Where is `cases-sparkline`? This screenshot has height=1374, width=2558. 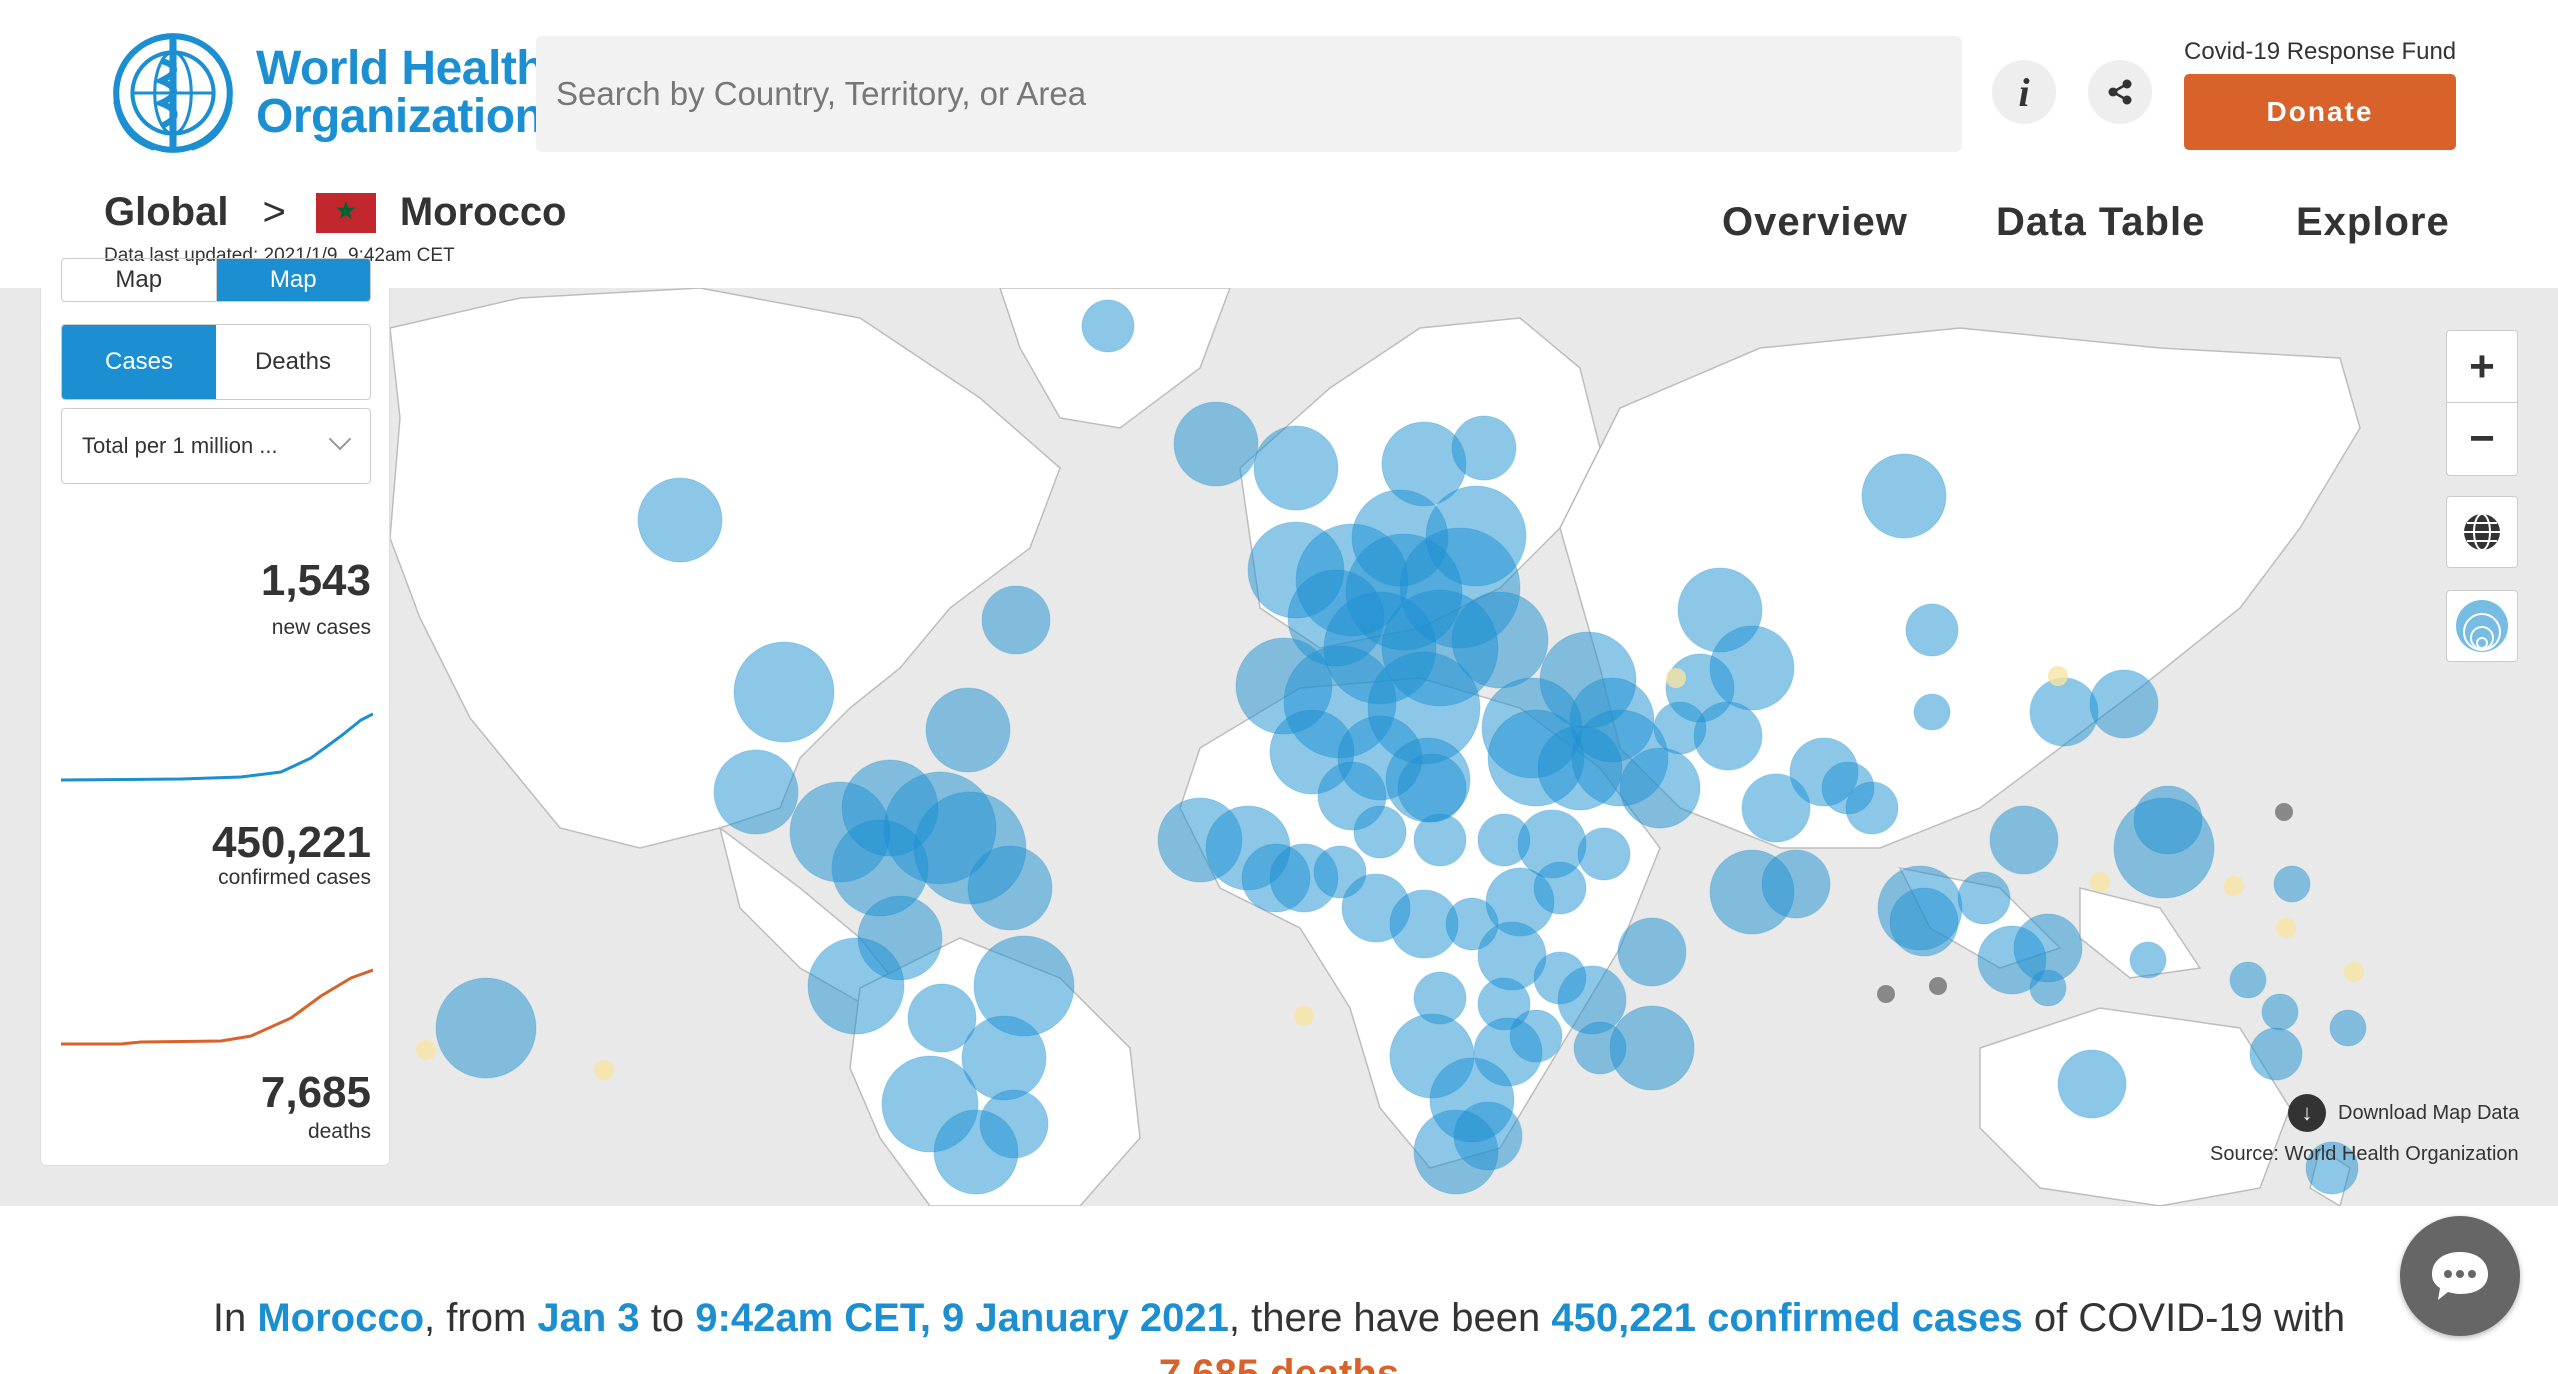 cases-sparkline is located at coordinates (217, 747).